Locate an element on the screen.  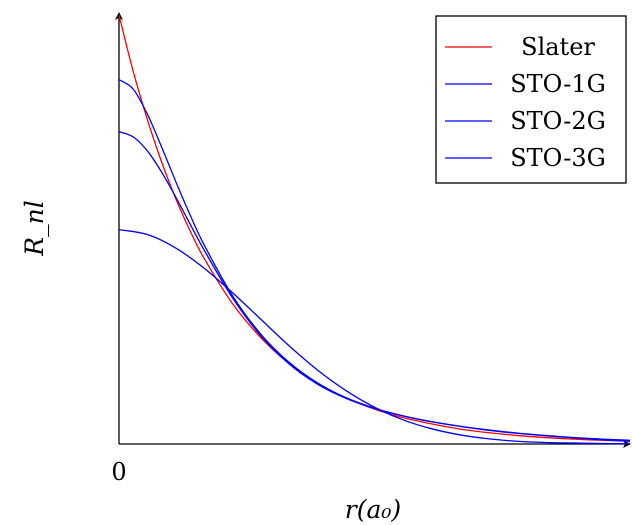
legend-label-sto-1g: STO-1G is located at coordinates (558, 84).